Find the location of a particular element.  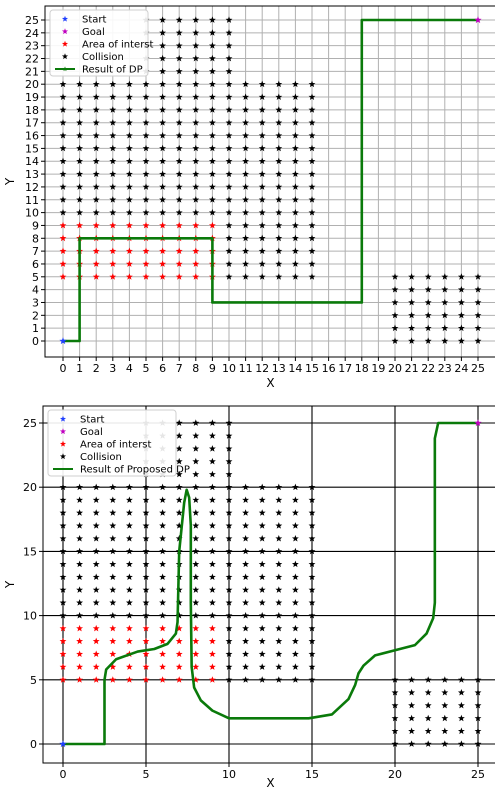

y-tick-label: 10 is located at coordinates (32, 213).